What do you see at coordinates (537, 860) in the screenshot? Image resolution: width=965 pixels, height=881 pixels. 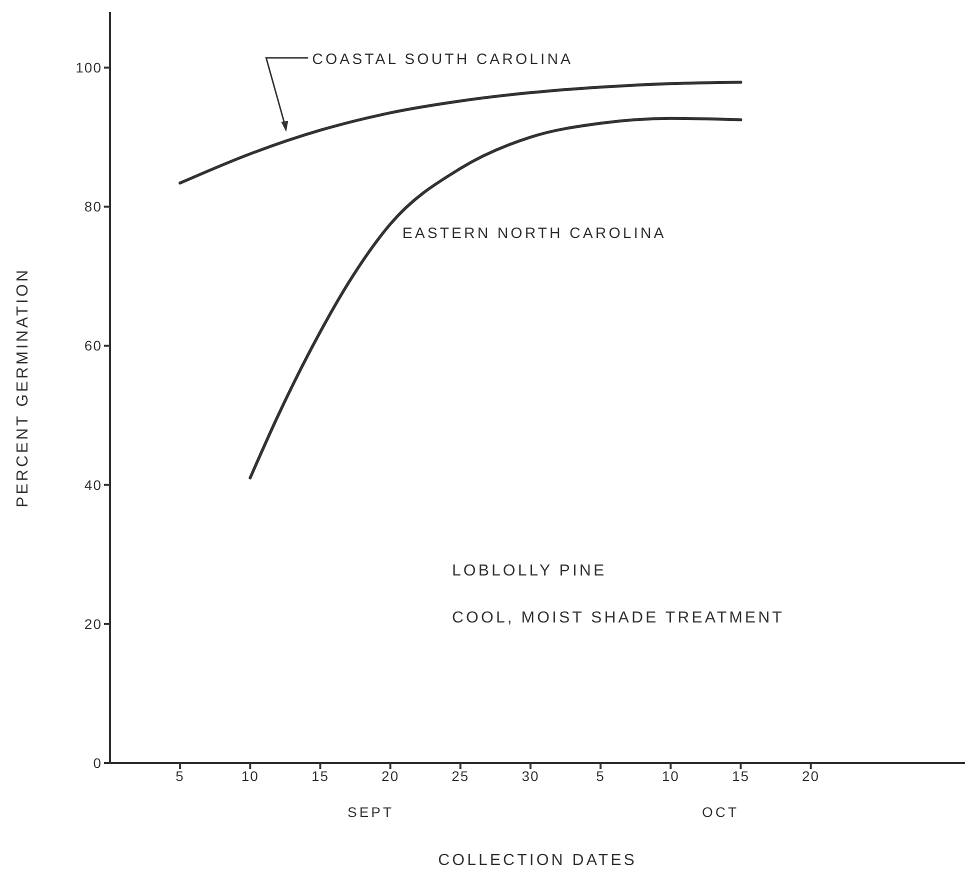 I see `x-axis-title: COLLECTION DATES` at bounding box center [537, 860].